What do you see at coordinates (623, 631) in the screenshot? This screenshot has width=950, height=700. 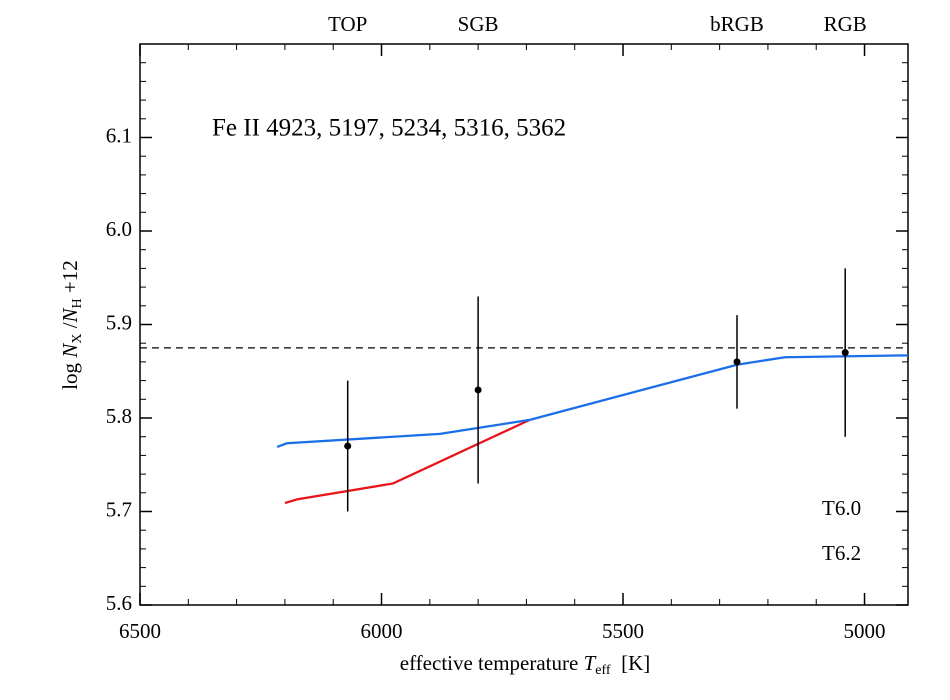 I see `x-tick-label: 5500` at bounding box center [623, 631].